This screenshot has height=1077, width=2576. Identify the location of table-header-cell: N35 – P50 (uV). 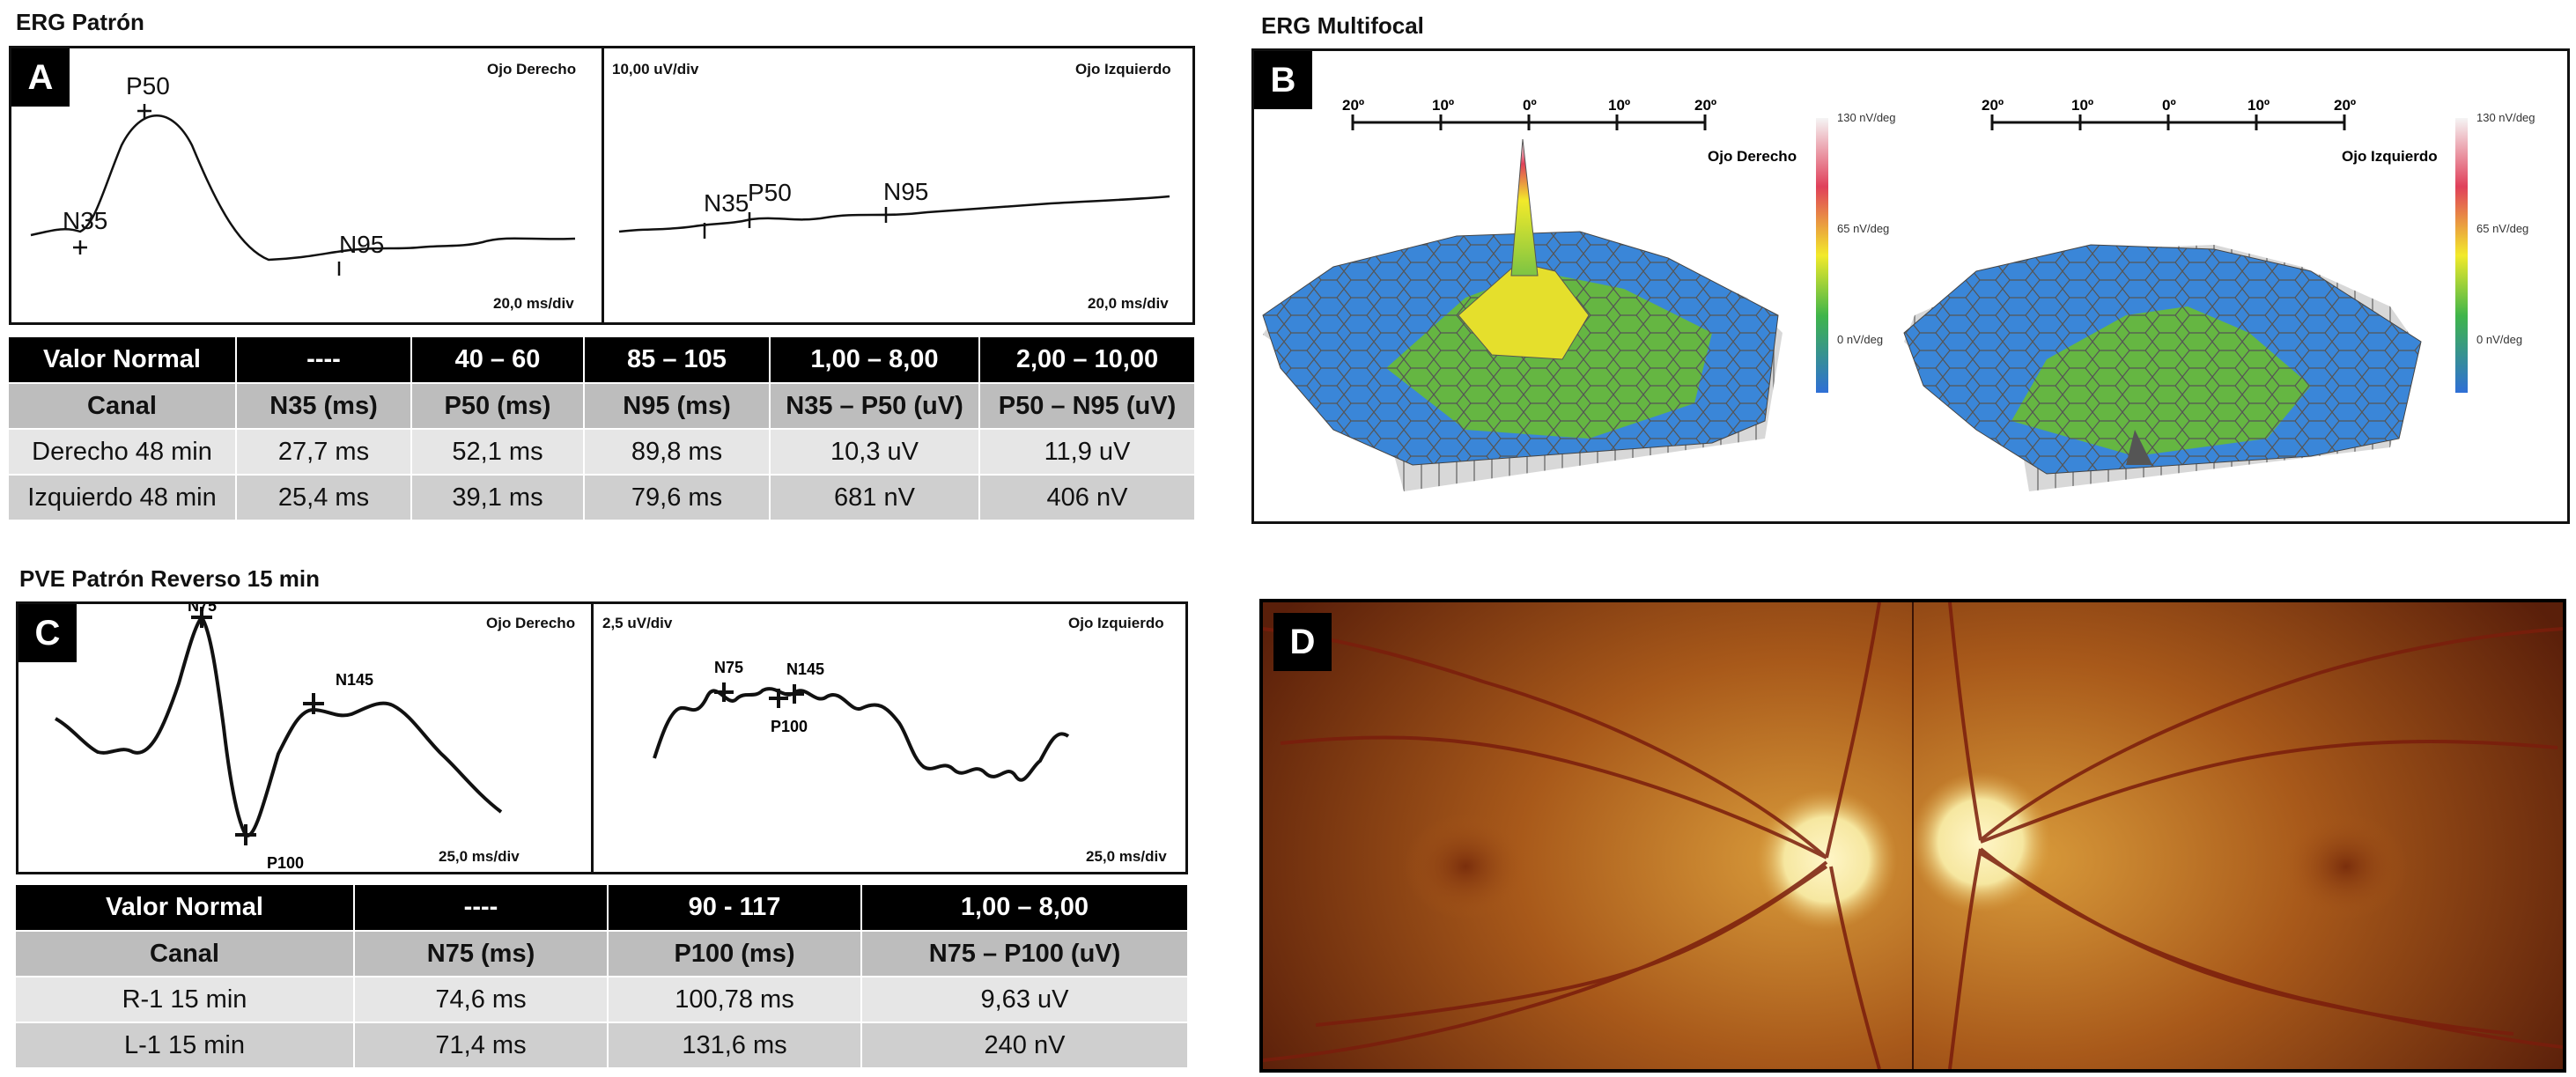
(875, 407).